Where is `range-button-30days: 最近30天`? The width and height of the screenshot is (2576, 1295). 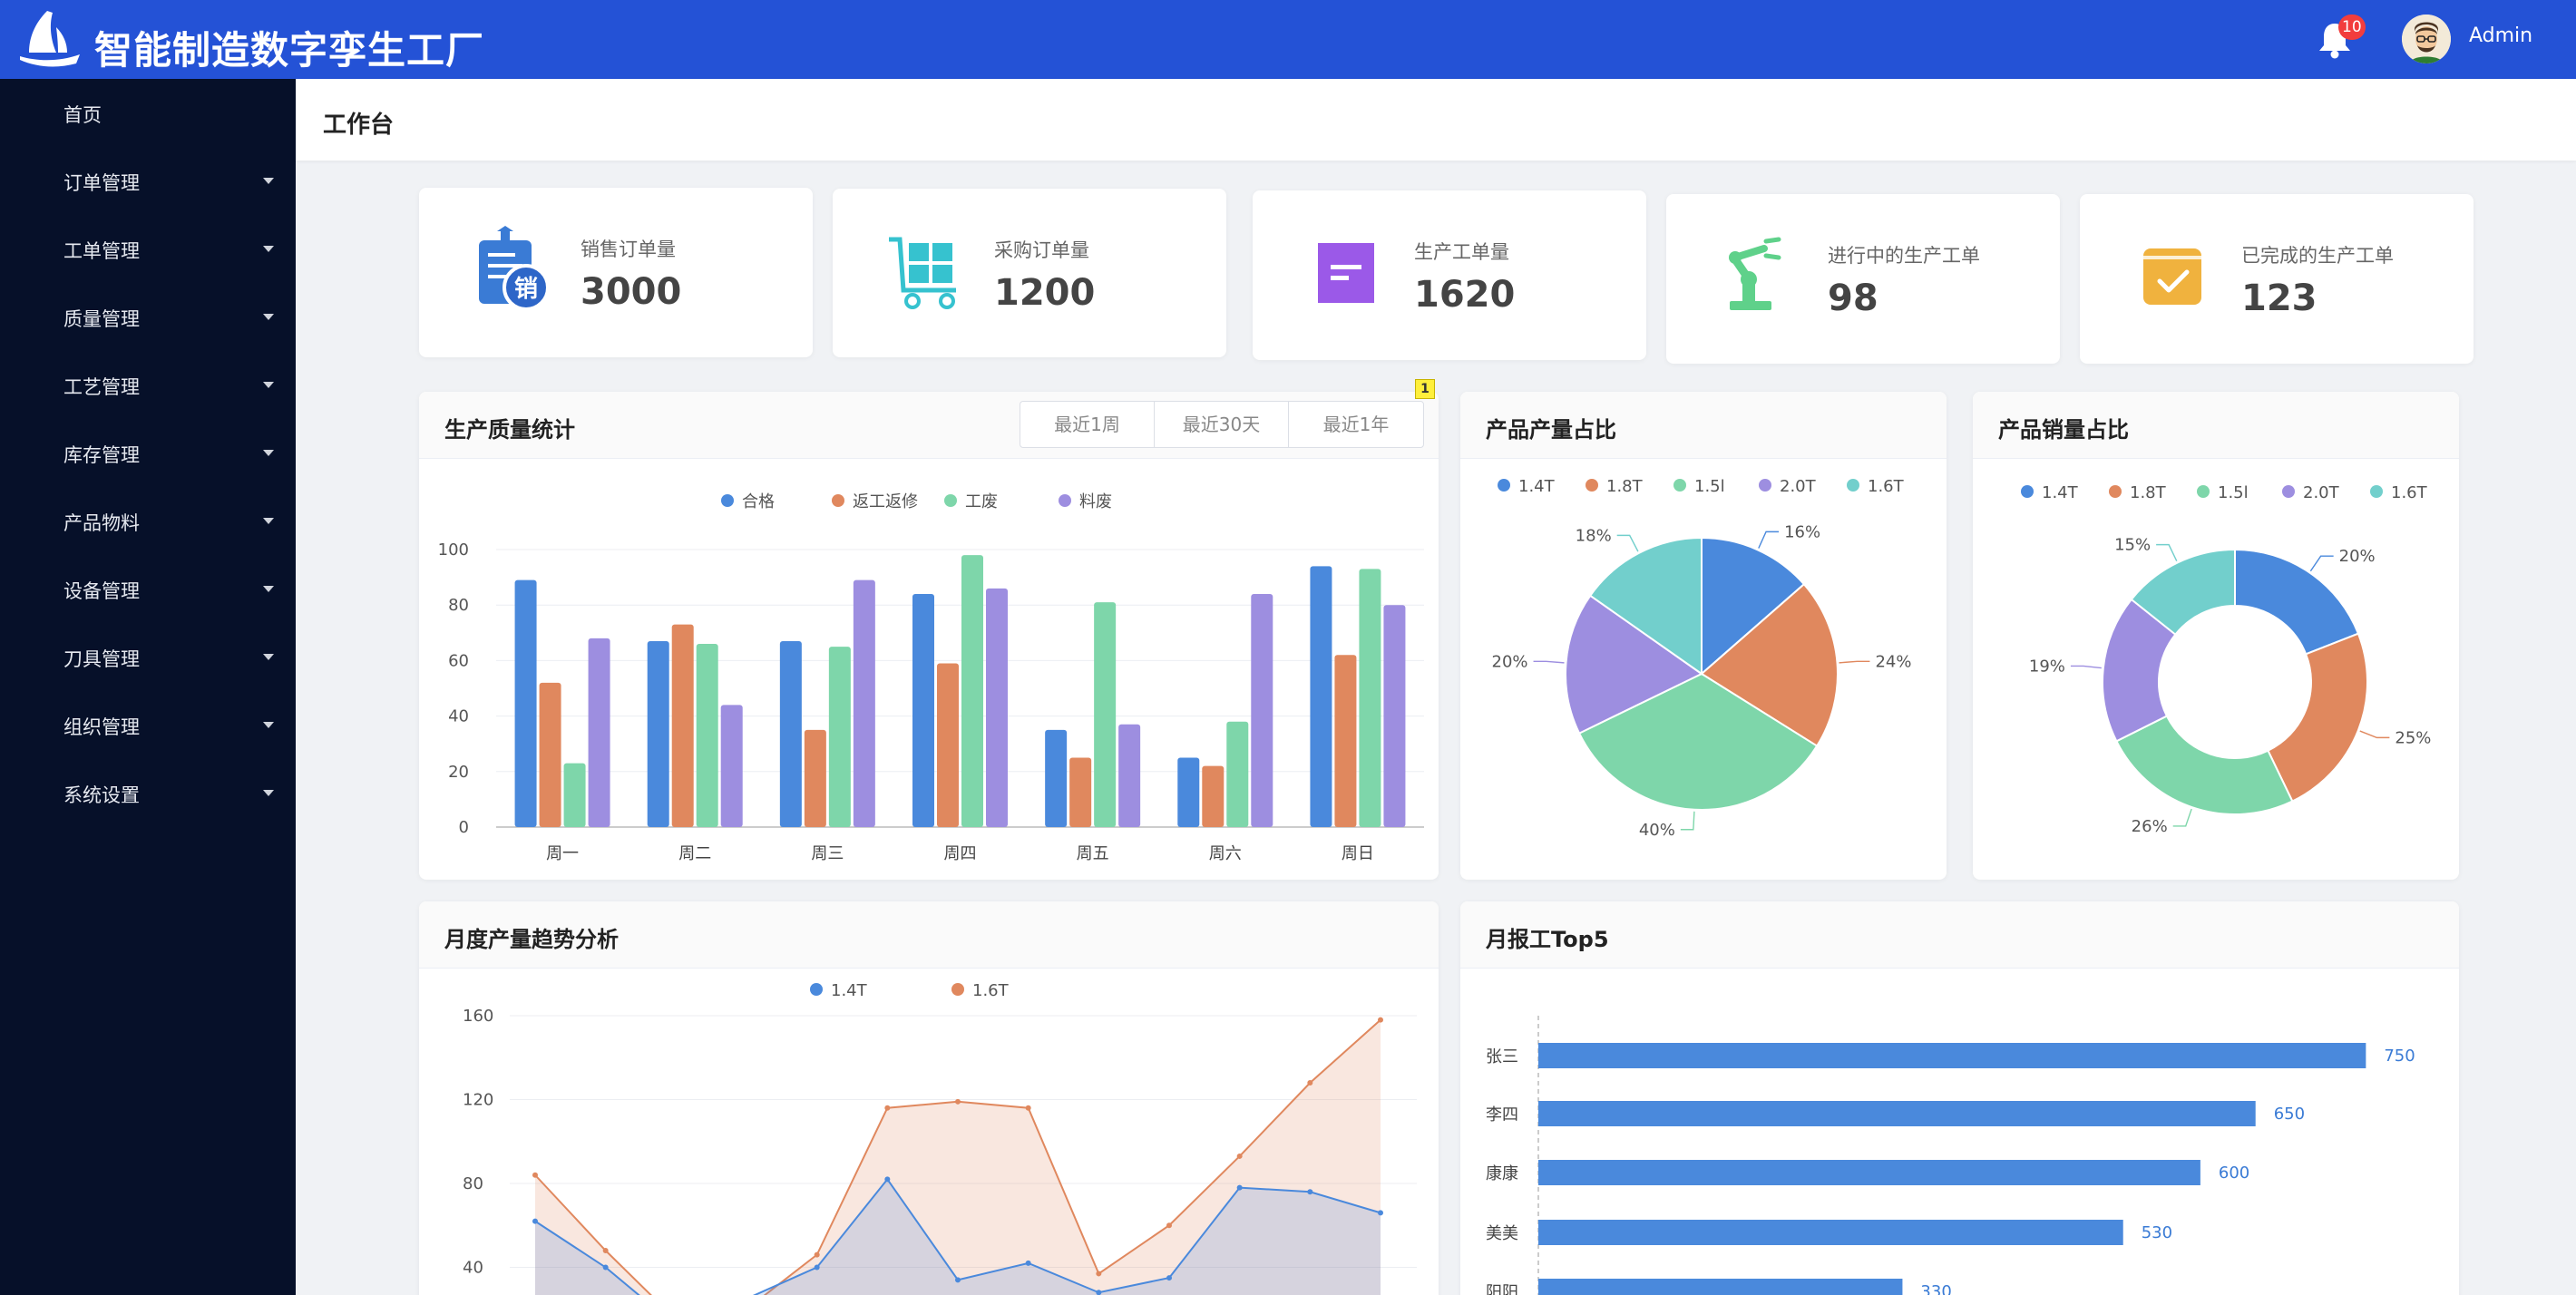
range-button-30days: 最近30天 is located at coordinates (1221, 424).